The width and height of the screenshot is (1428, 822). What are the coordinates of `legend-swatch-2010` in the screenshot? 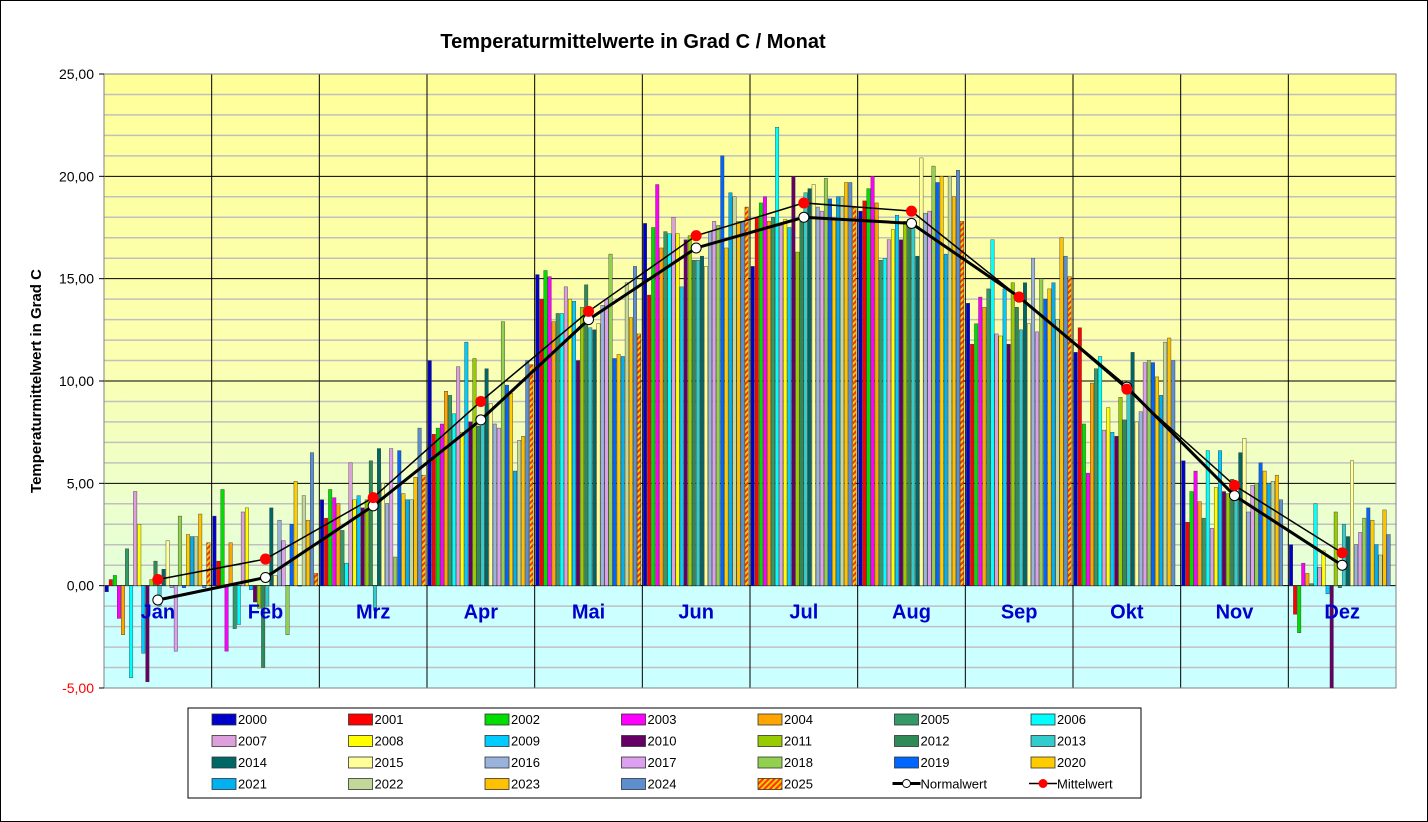 It's located at (633, 741).